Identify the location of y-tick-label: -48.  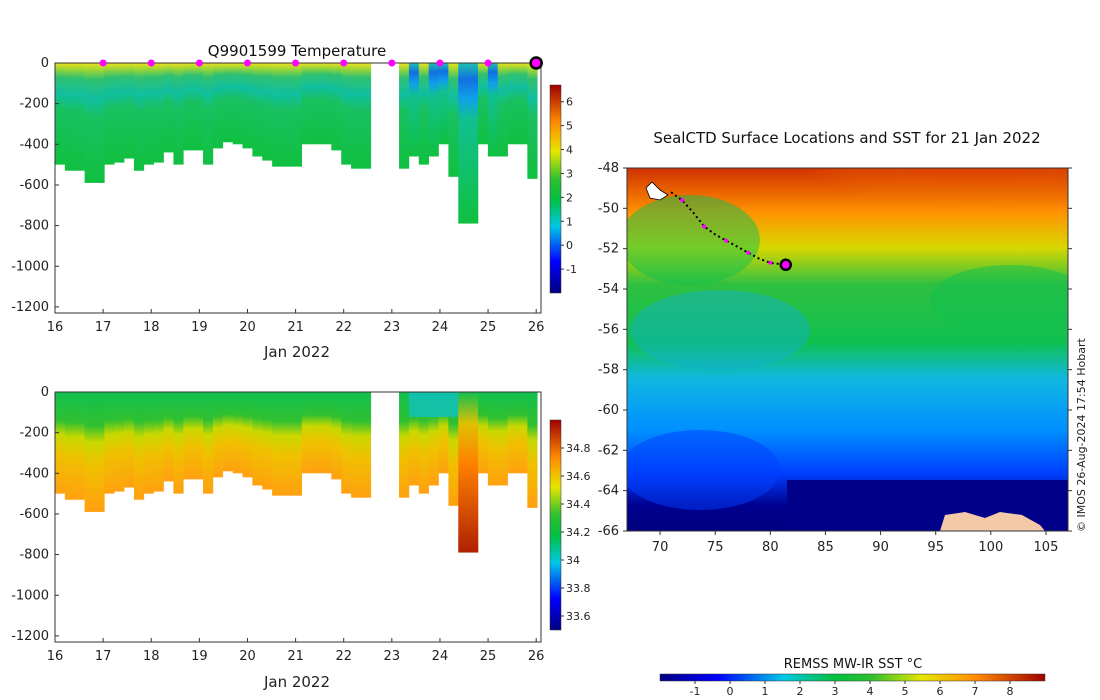
(608, 168).